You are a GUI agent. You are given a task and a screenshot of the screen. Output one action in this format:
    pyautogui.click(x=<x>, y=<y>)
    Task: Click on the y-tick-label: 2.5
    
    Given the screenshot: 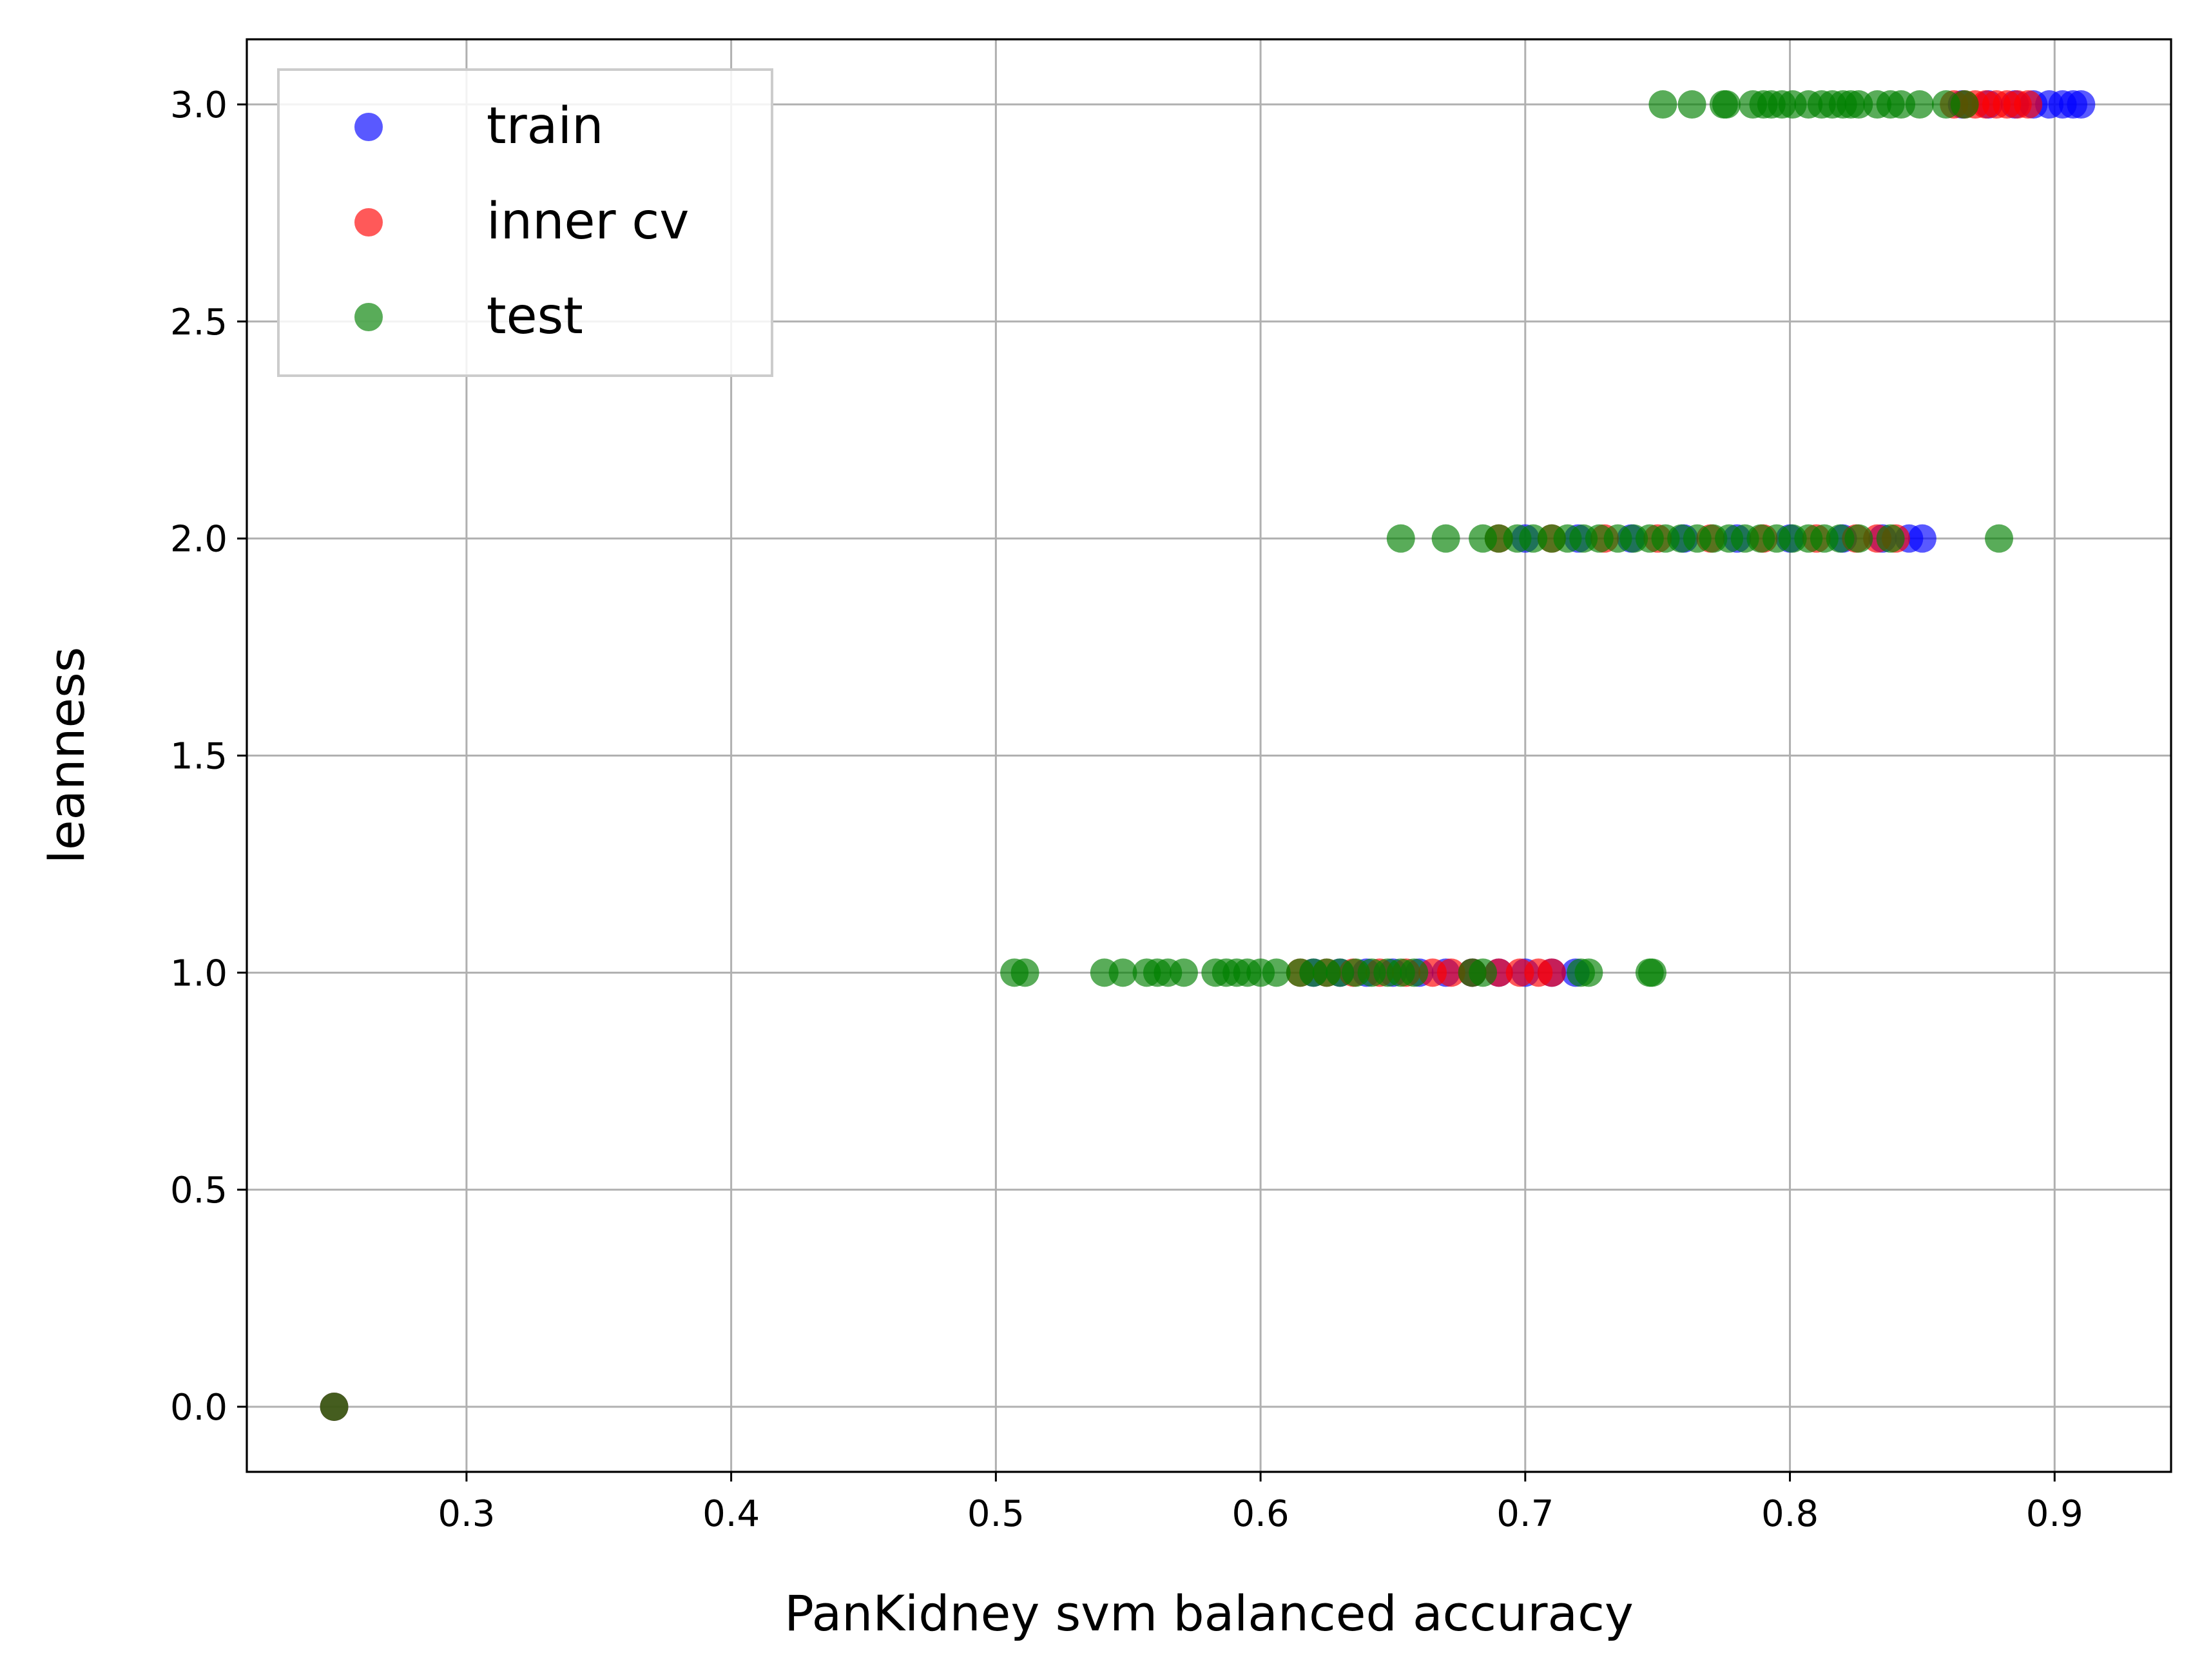 What is the action you would take?
    pyautogui.click(x=198, y=323)
    